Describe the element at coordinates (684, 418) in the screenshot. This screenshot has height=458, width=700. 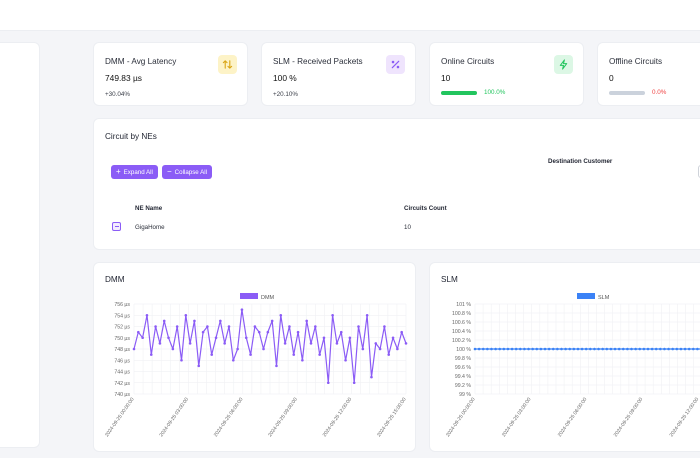
I see `x-tick-label: 2024-09-25 12:00:00` at that location.